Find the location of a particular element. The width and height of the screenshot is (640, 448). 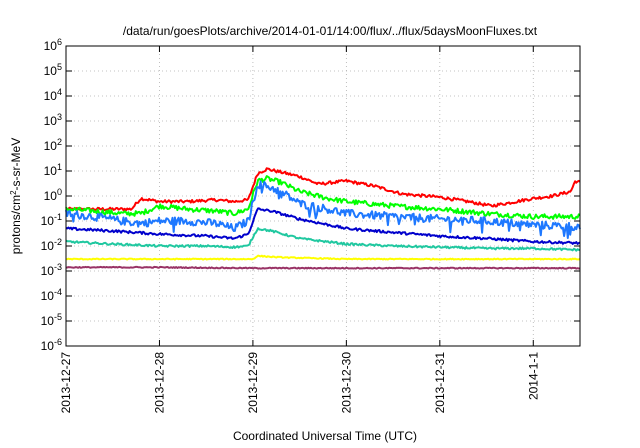

y-tick-label: 10⁻⁴ is located at coordinates (51, 295).